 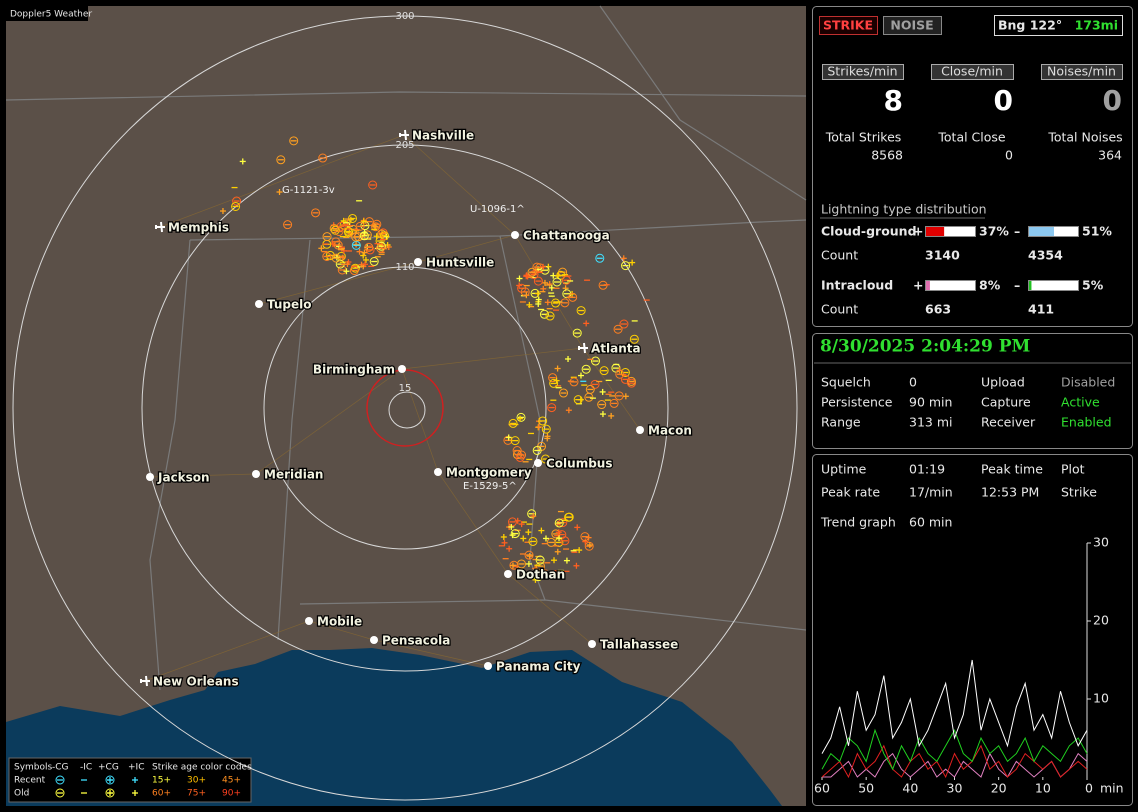 What do you see at coordinates (994, 231) in the screenshot?
I see `percent: 37%` at bounding box center [994, 231].